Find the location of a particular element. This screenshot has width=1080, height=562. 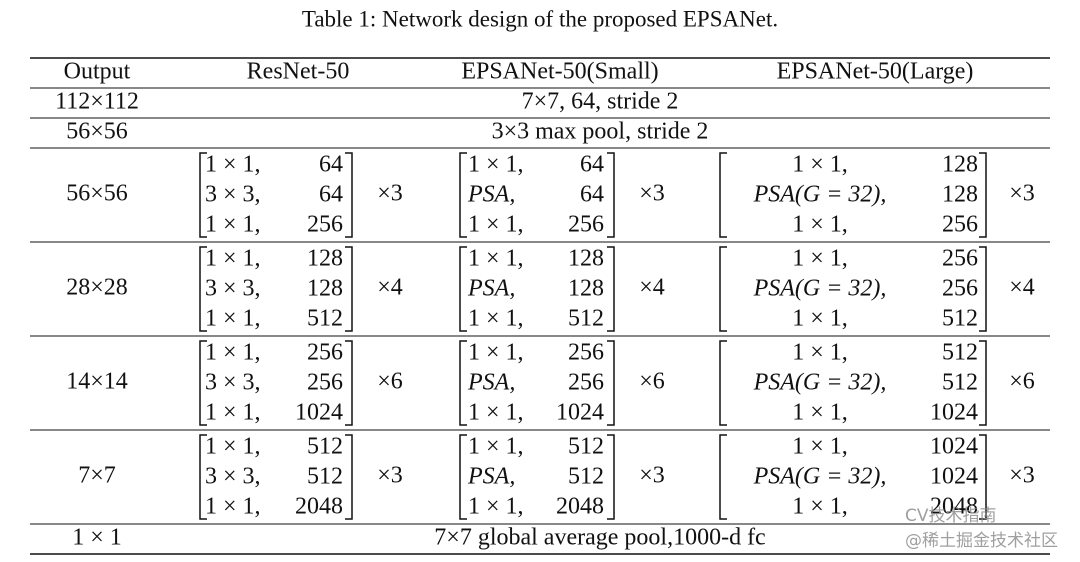

output-cell: 14×14 is located at coordinates (97, 382).